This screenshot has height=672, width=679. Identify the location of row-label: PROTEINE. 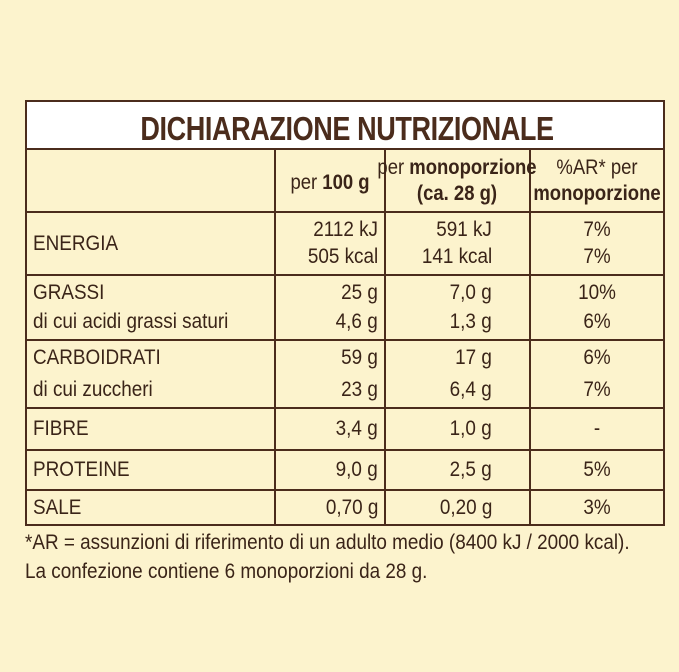
(81, 469).